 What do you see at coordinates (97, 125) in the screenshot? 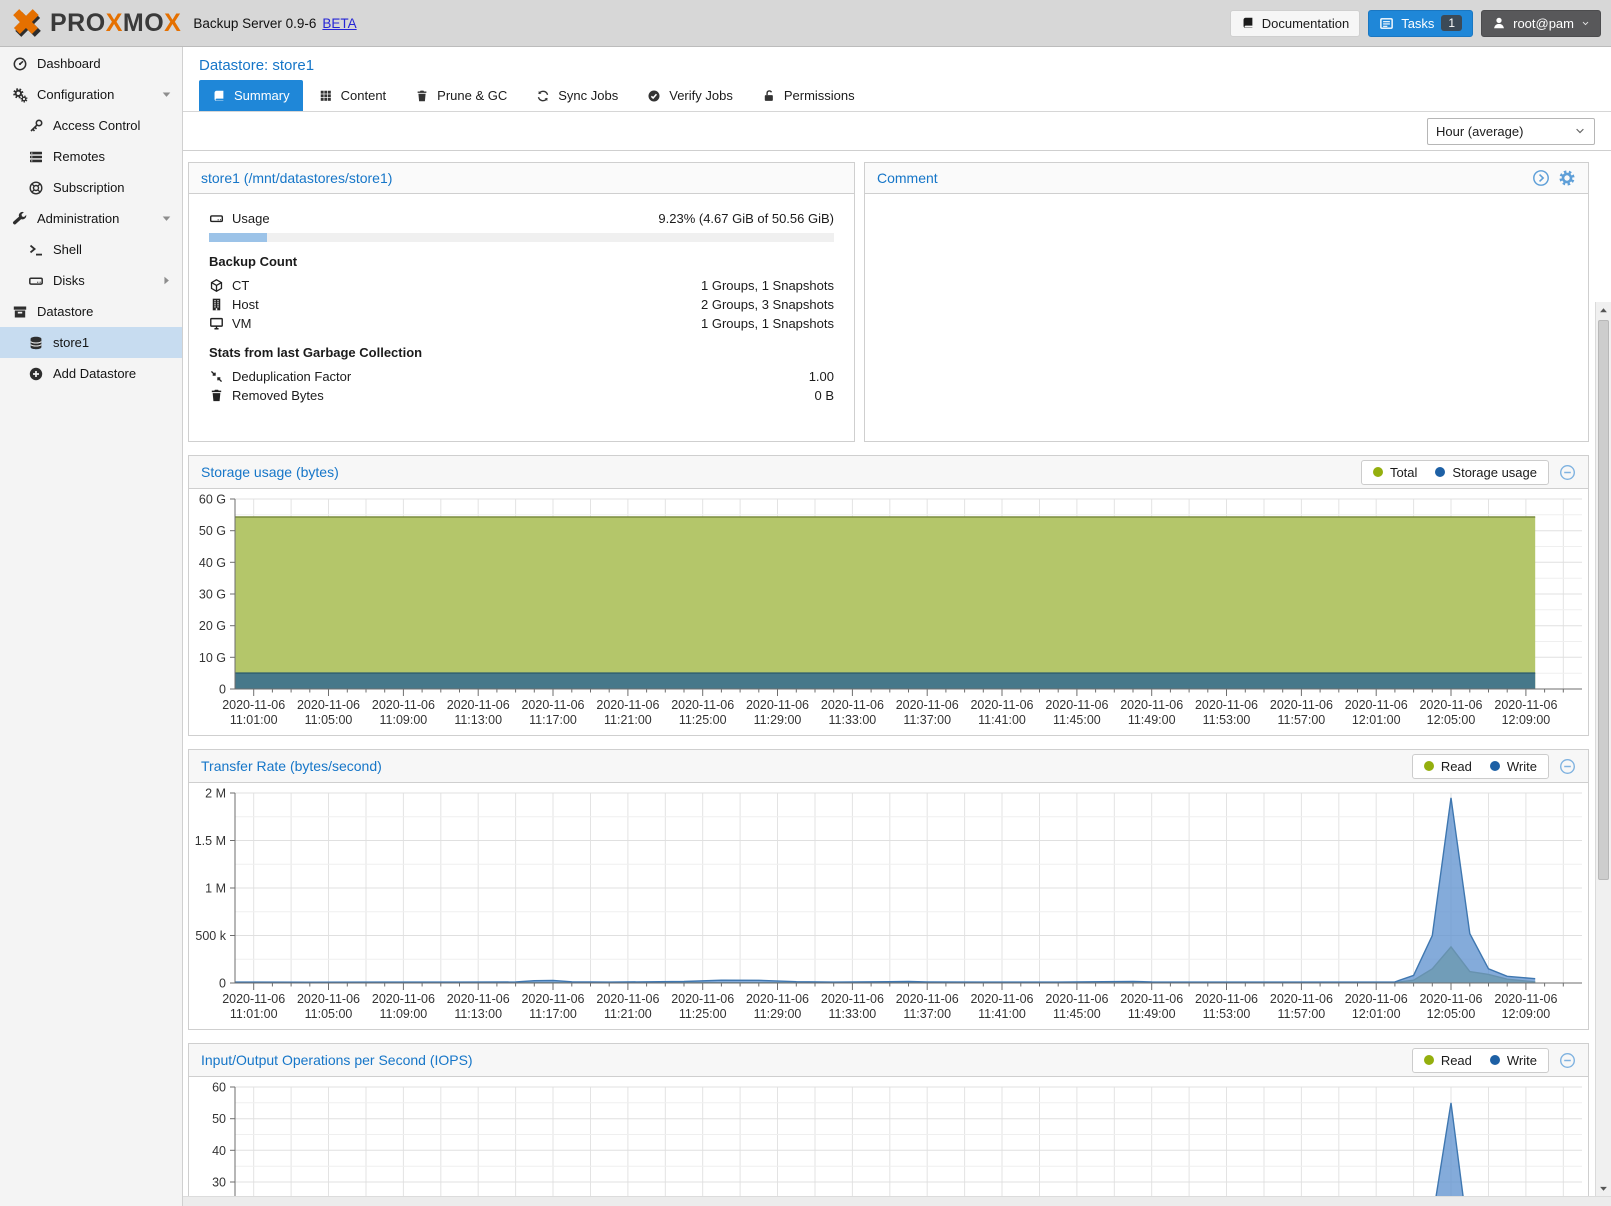
I see `sidebar-item-label: Access Control` at bounding box center [97, 125].